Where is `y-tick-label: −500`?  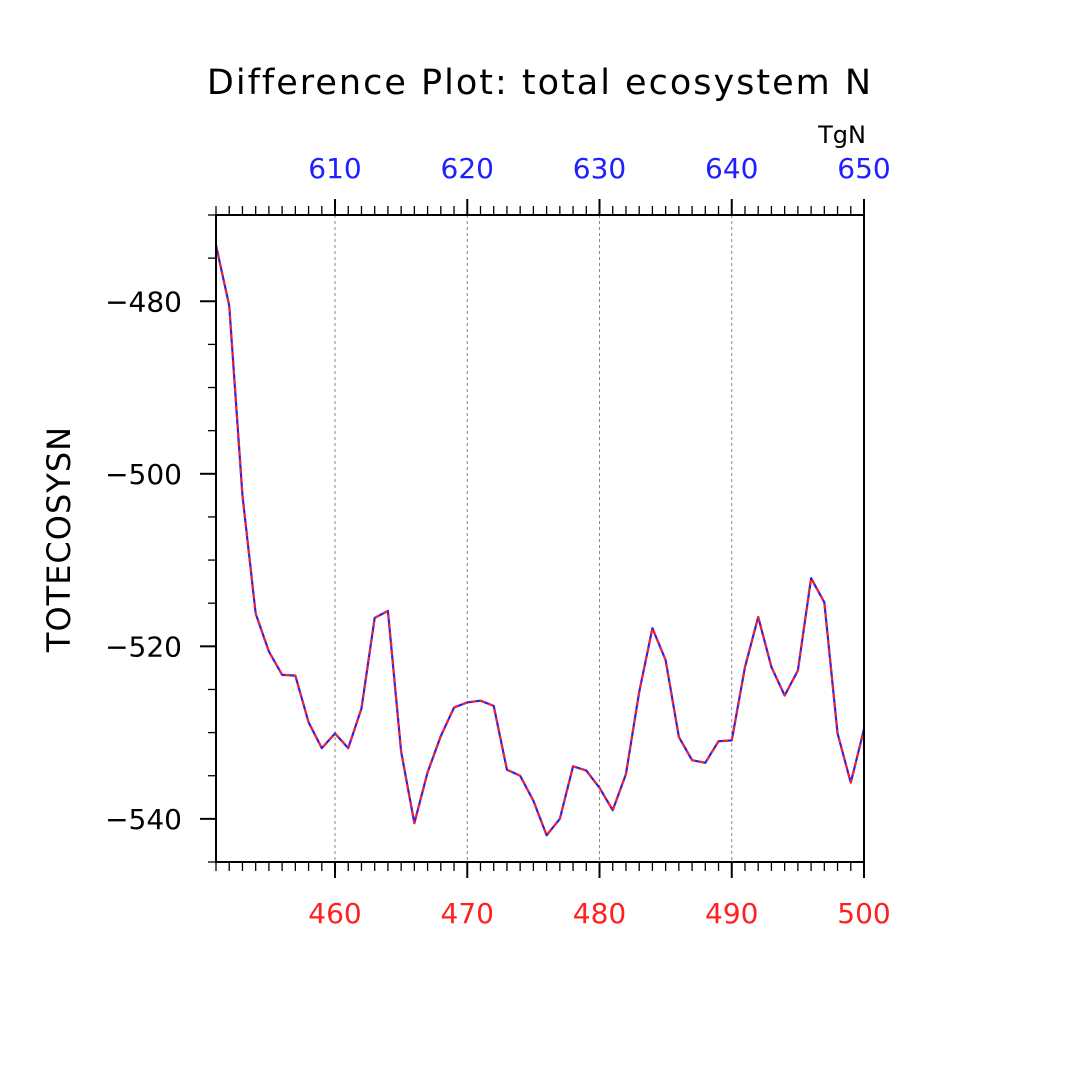 y-tick-label: −500 is located at coordinates (143, 474).